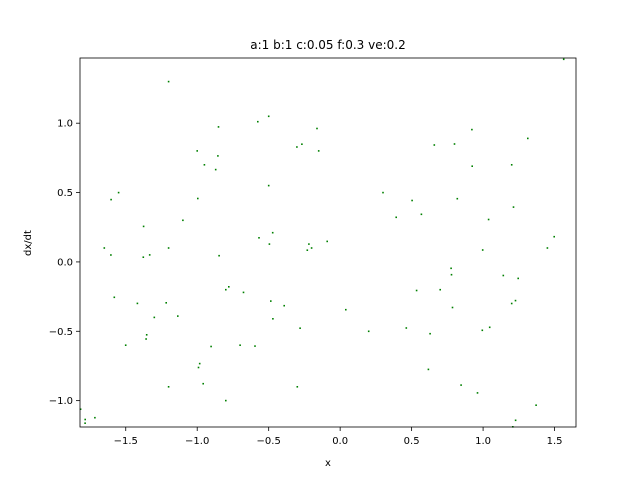 This screenshot has height=480, width=640. I want to click on y-axis-label: dx/dt, so click(28, 243).